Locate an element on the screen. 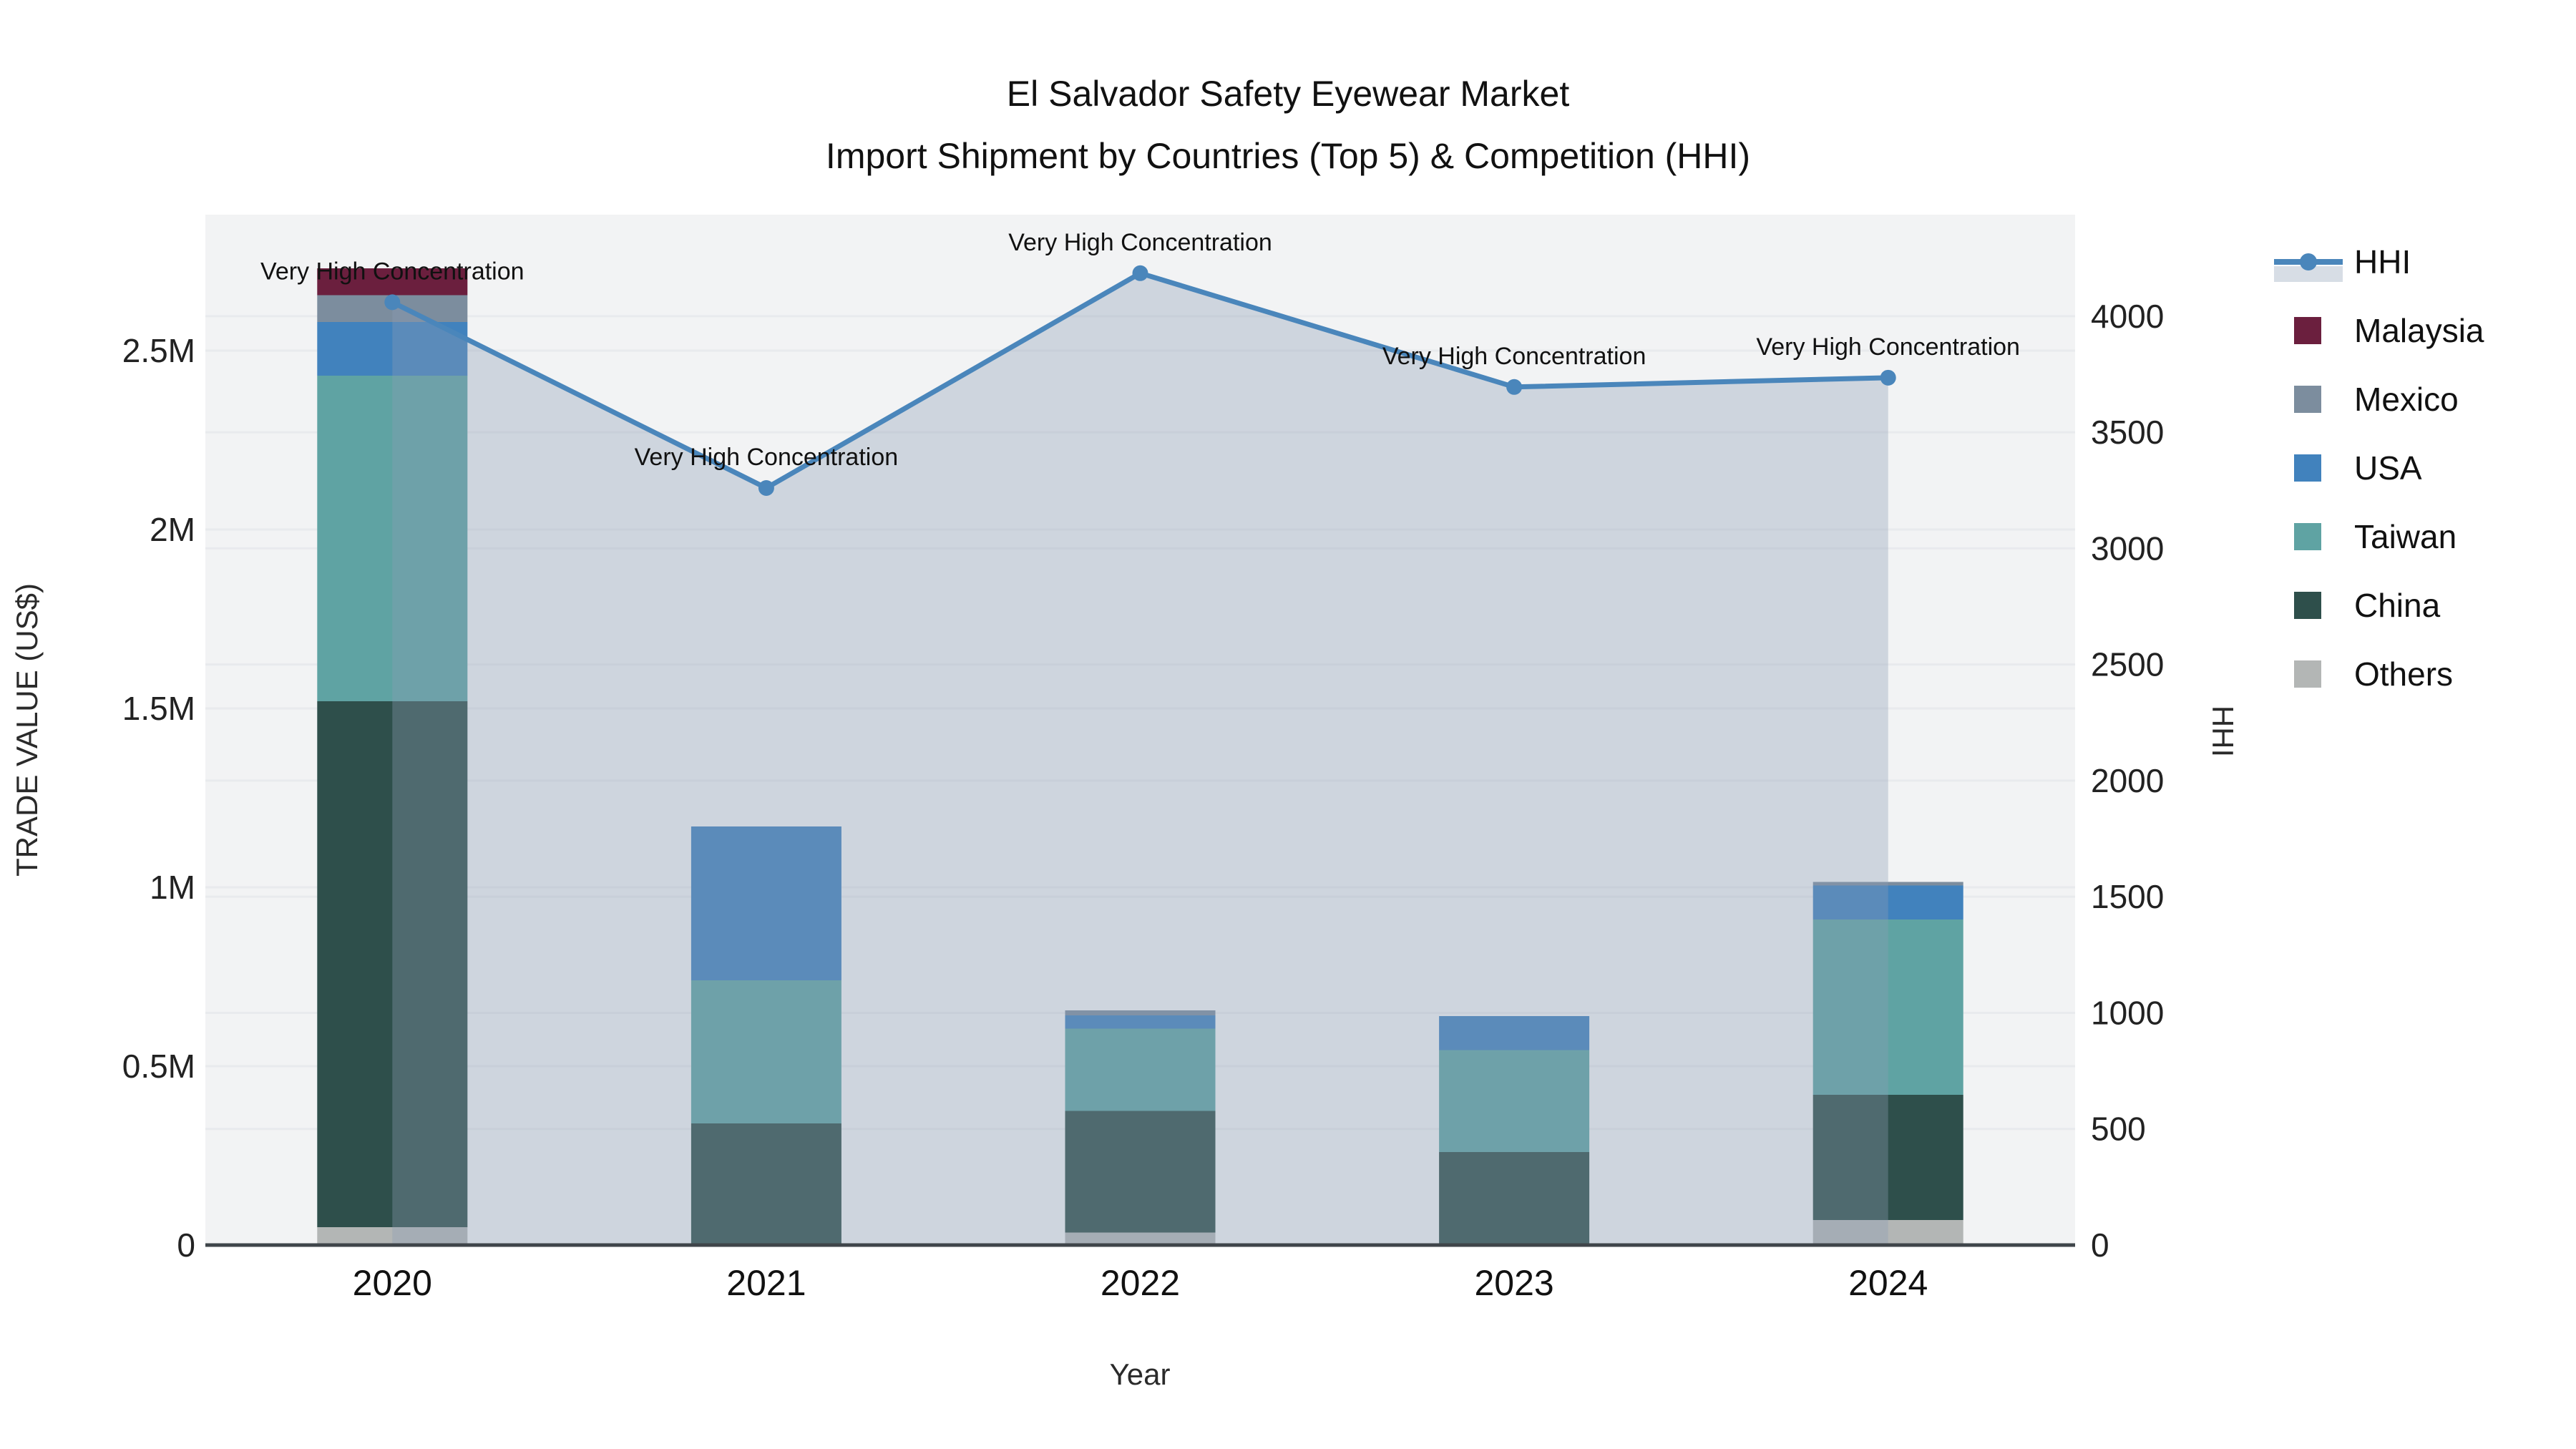  y-left-tick-0.5M: 0.5M is located at coordinates (158, 1066).